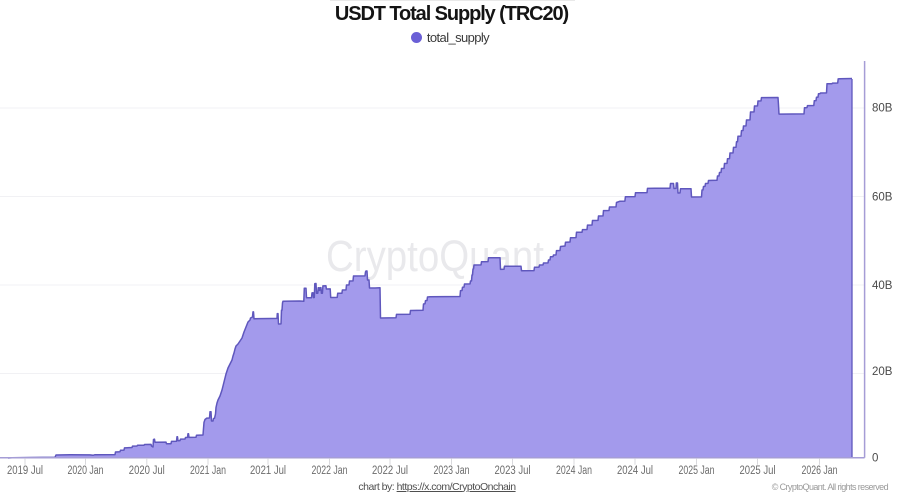 This screenshot has height=499, width=900. Describe the element at coordinates (882, 109) in the screenshot. I see `svg-text: 80B` at that location.